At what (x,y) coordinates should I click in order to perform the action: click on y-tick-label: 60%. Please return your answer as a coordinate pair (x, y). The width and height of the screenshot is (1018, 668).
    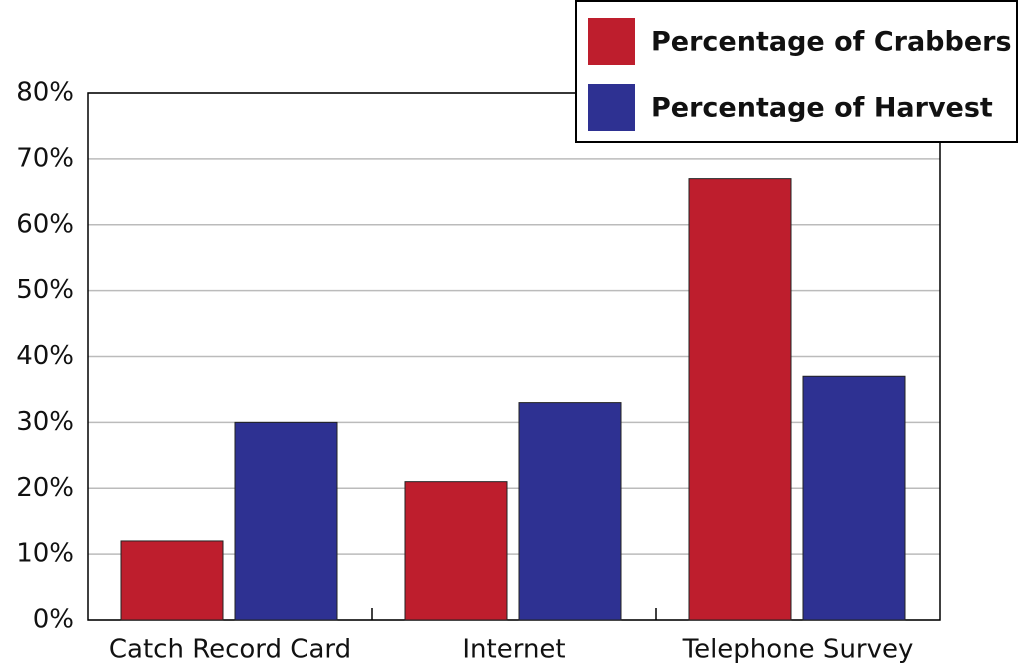
    Looking at the image, I should click on (45, 224).